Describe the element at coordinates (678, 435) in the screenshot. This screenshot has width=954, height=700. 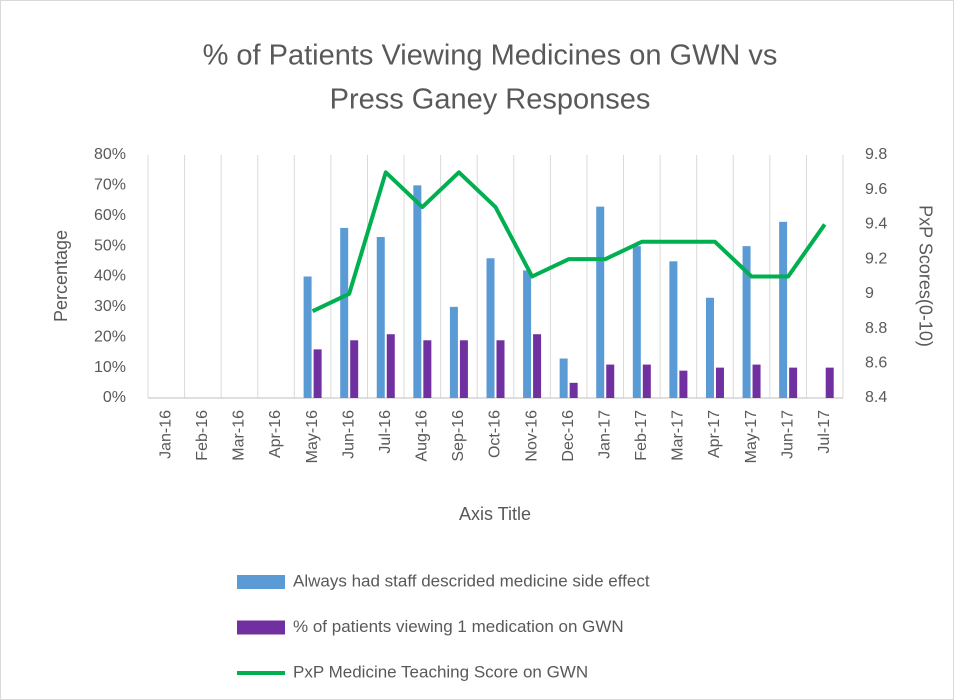
I see `x-tick-label: Mar-17` at that location.